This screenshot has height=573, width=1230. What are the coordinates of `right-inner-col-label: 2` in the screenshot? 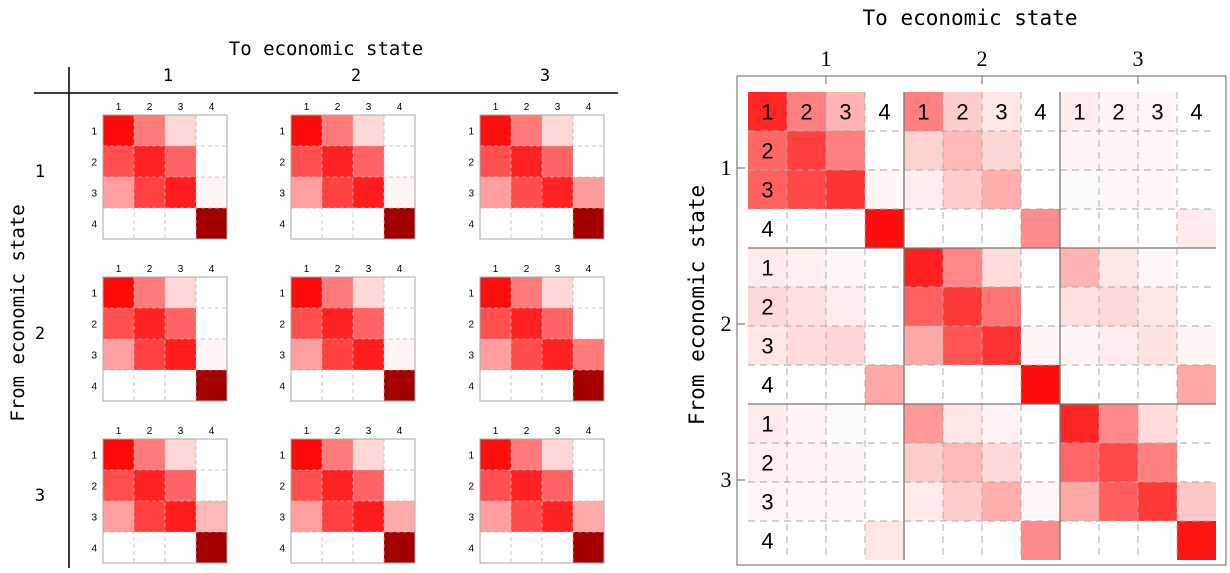 It's located at (1118, 112).